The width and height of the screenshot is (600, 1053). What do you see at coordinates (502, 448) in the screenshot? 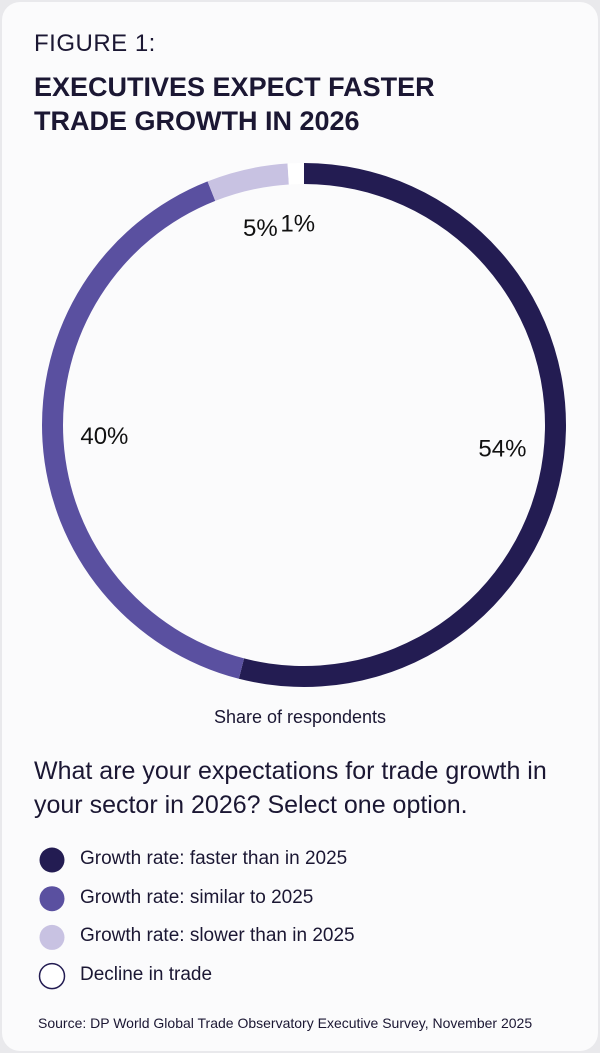
I see `data-label: 54%` at bounding box center [502, 448].